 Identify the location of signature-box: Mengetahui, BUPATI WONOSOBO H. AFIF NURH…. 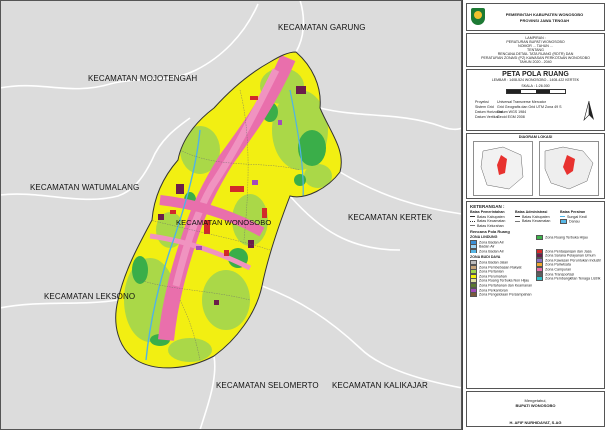
(535, 409).